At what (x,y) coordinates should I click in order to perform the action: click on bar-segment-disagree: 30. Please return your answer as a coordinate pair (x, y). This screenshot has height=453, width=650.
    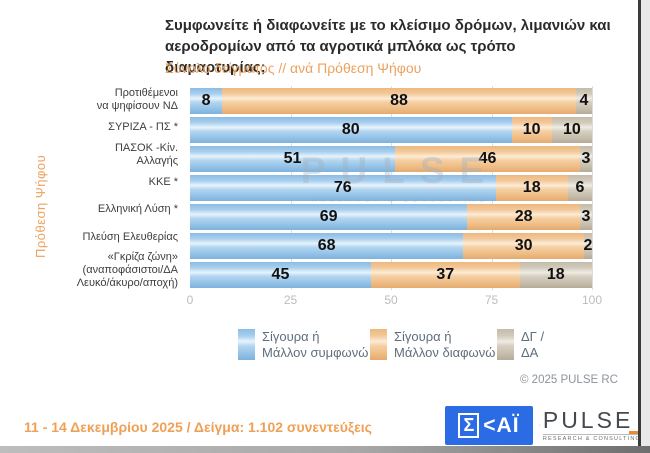
    Looking at the image, I should click on (523, 246).